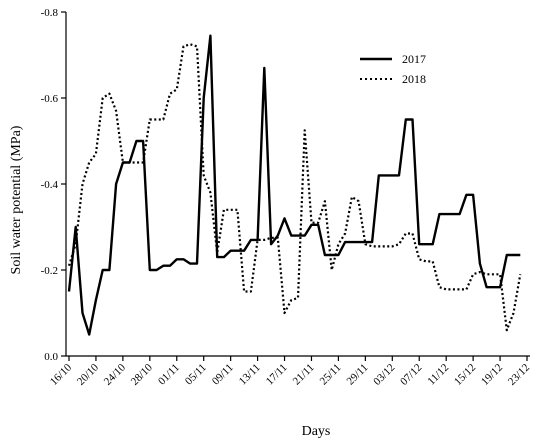 The height and width of the screenshot is (448, 550). I want to click on x-tick-label: 21/11, so click(304, 375).